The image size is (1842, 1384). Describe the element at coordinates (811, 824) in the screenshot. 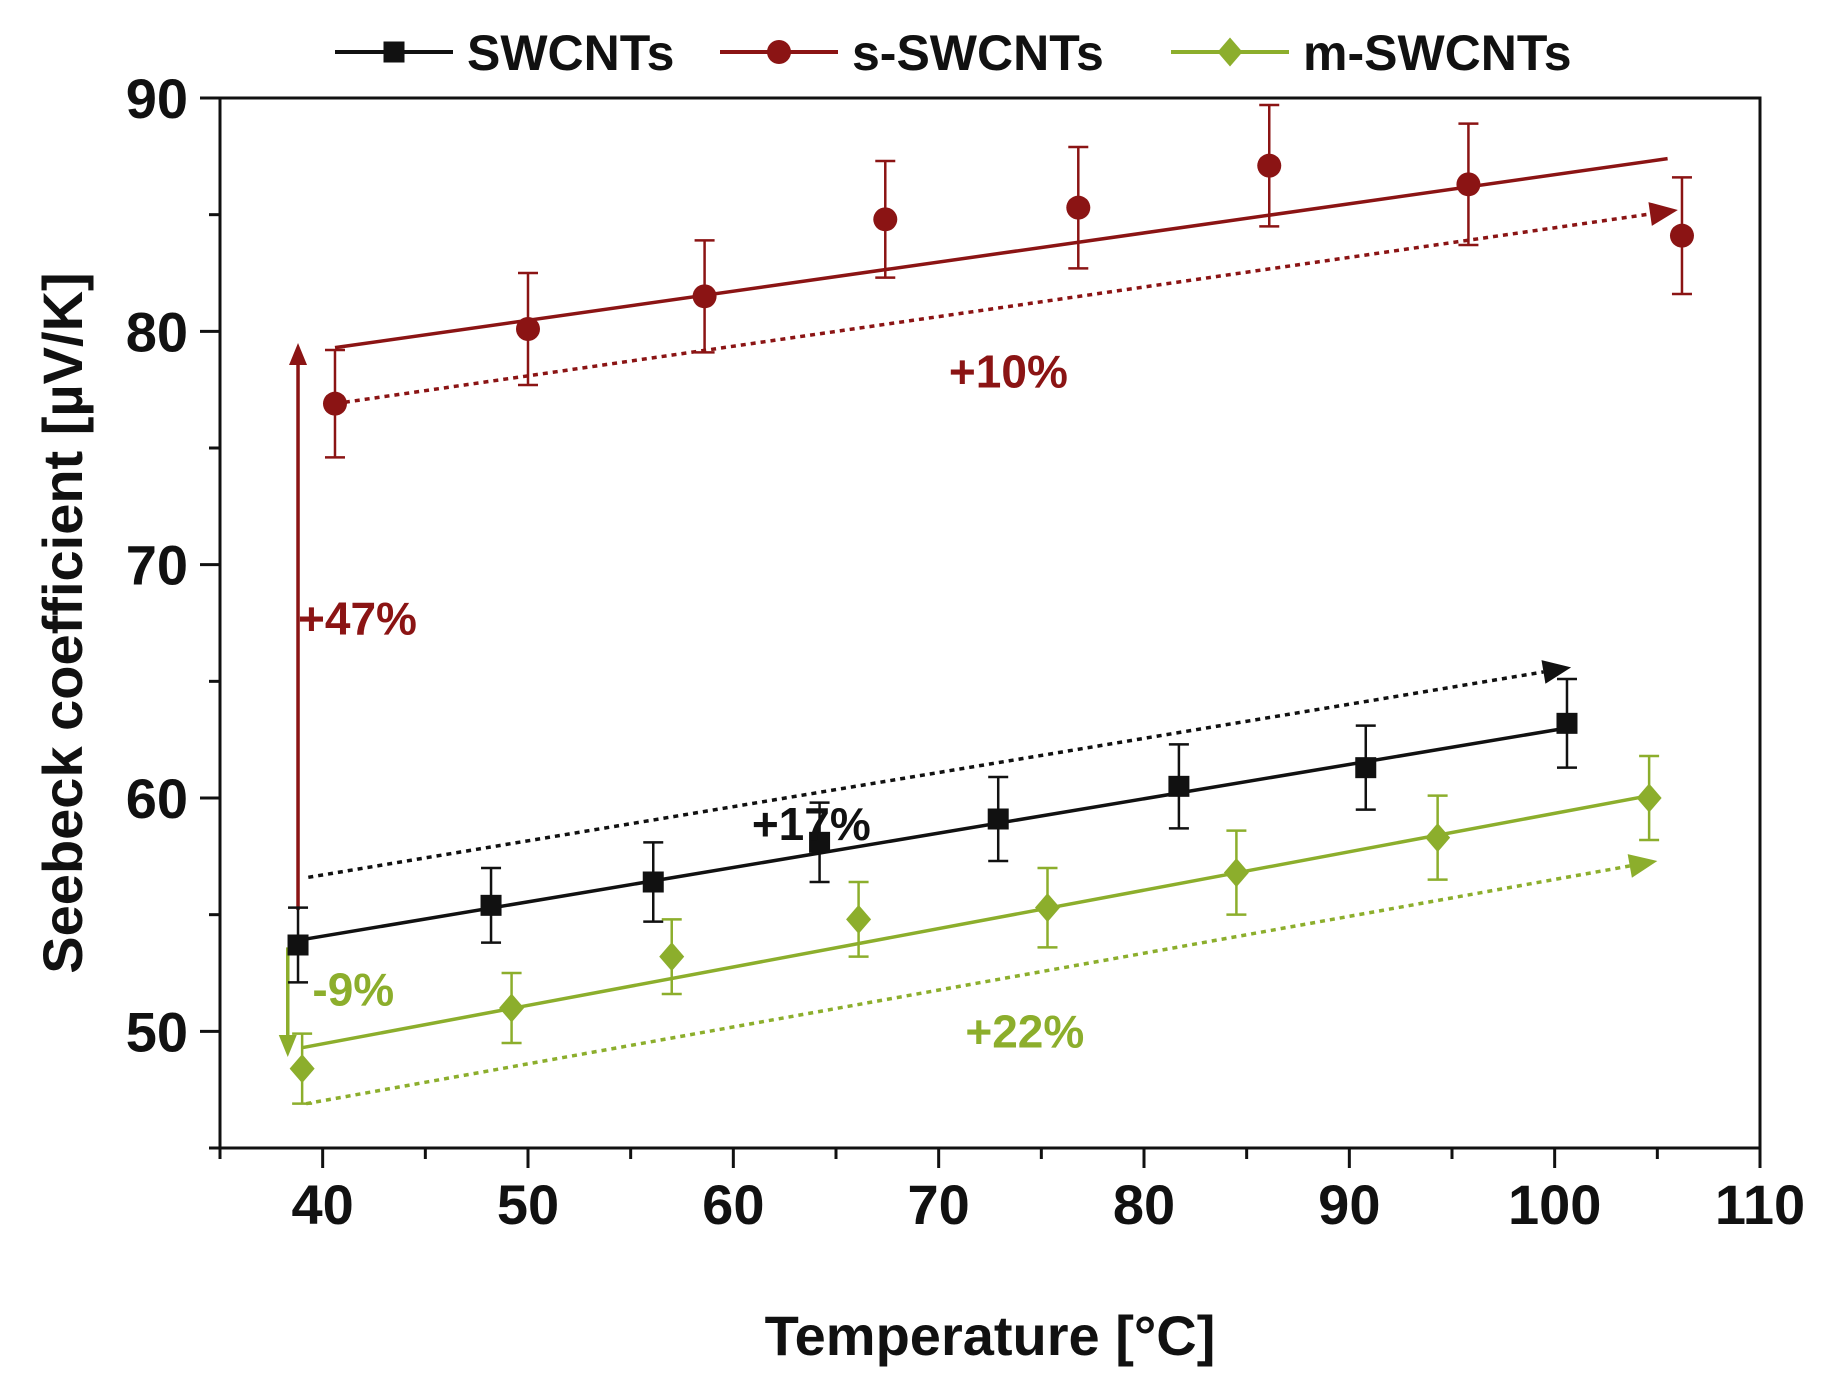

I see `annotation-label: +17%` at that location.